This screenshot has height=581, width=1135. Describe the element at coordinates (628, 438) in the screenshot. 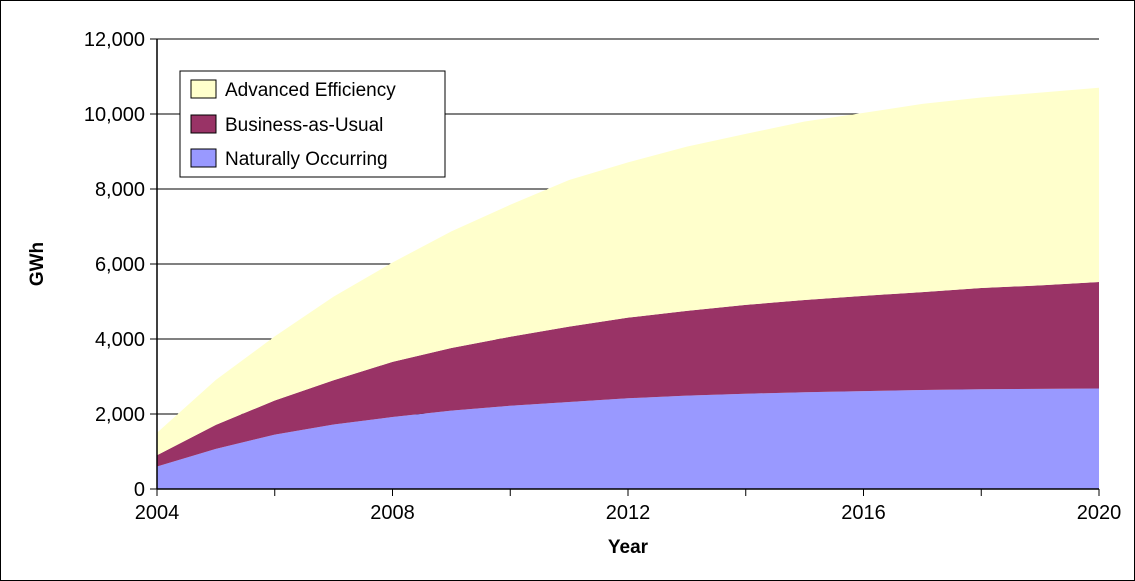

I see `area-naturally-occurring` at that location.